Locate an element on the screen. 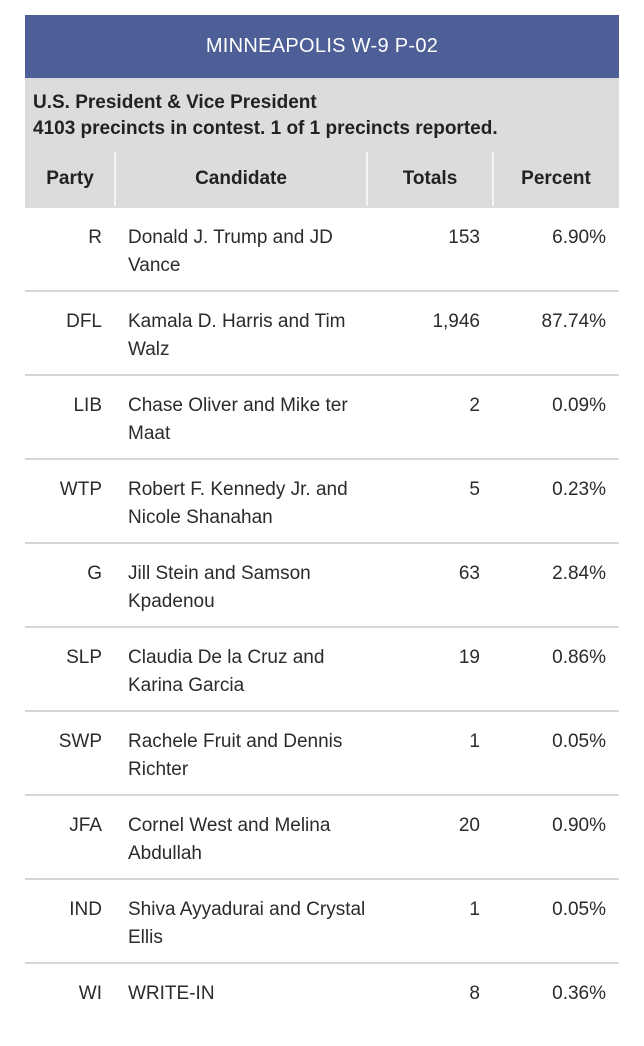 This screenshot has height=1046, width=644. party-cell: R is located at coordinates (95, 237).